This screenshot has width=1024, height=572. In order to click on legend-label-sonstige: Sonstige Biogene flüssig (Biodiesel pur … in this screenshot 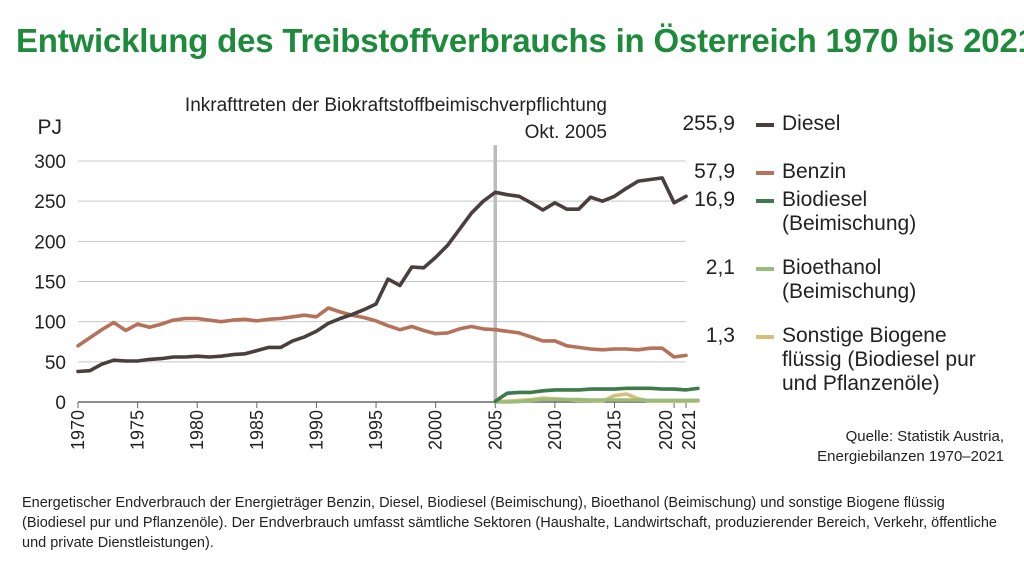, I will do `click(879, 359)`.